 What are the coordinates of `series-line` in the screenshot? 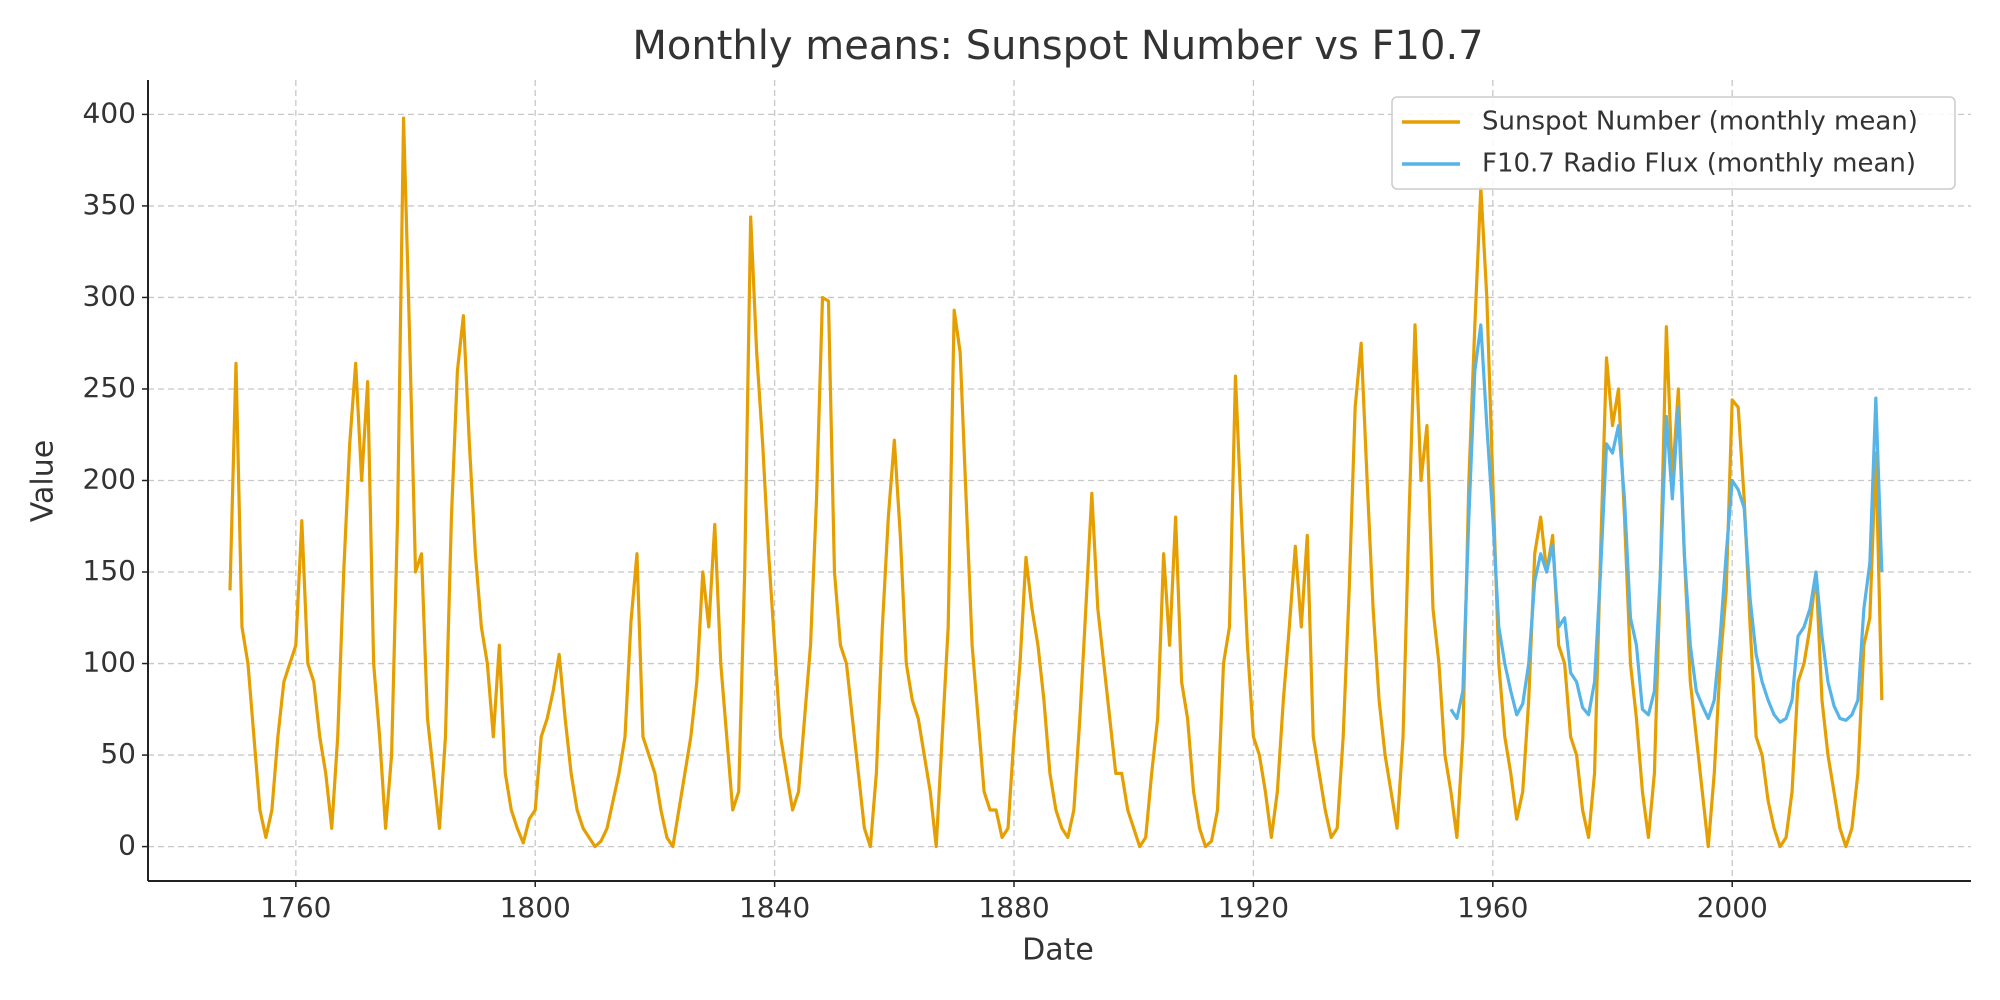 It's located at (1666, 523).